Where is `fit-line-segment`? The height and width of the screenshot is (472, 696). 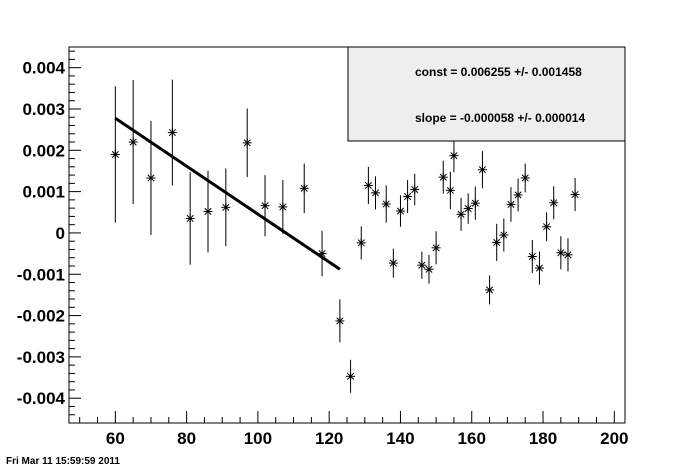
fit-line-segment is located at coordinates (227, 194).